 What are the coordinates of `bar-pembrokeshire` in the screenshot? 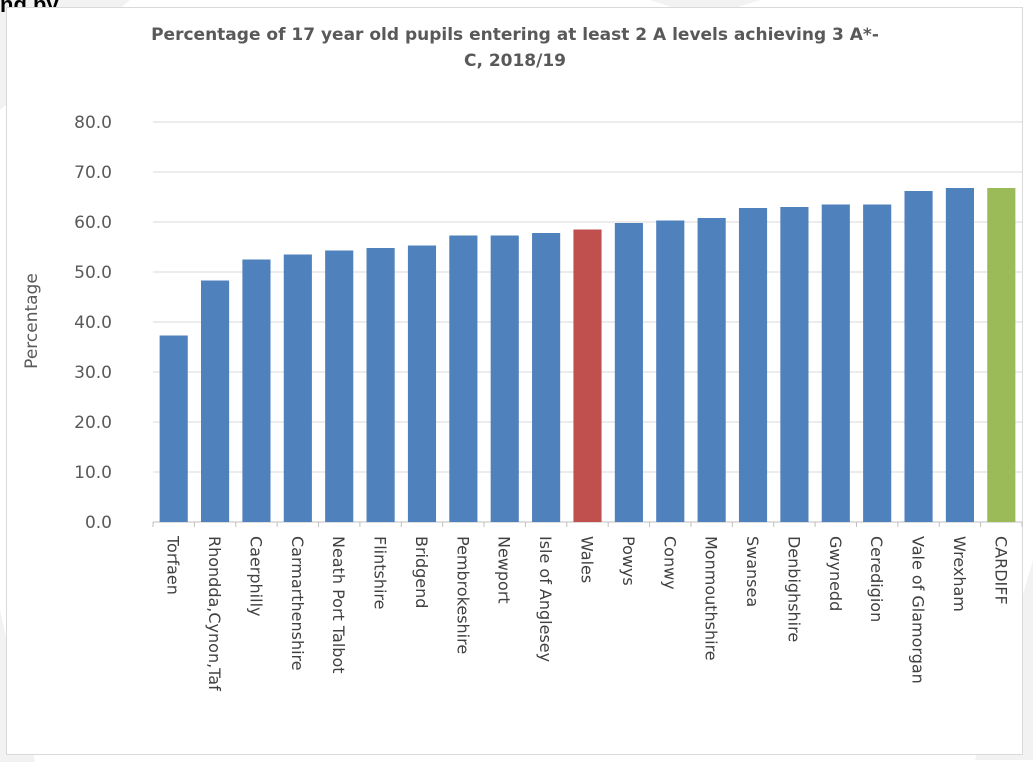 It's located at (463, 378).